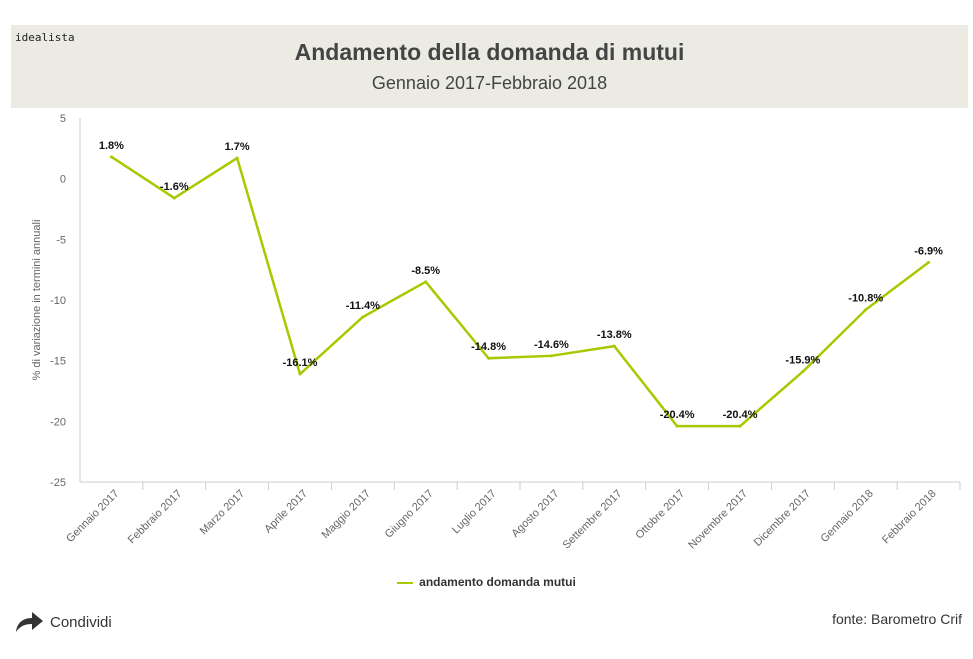 This screenshot has height=659, width=973. What do you see at coordinates (865, 299) in the screenshot?
I see `data-label: -10.8%` at bounding box center [865, 299].